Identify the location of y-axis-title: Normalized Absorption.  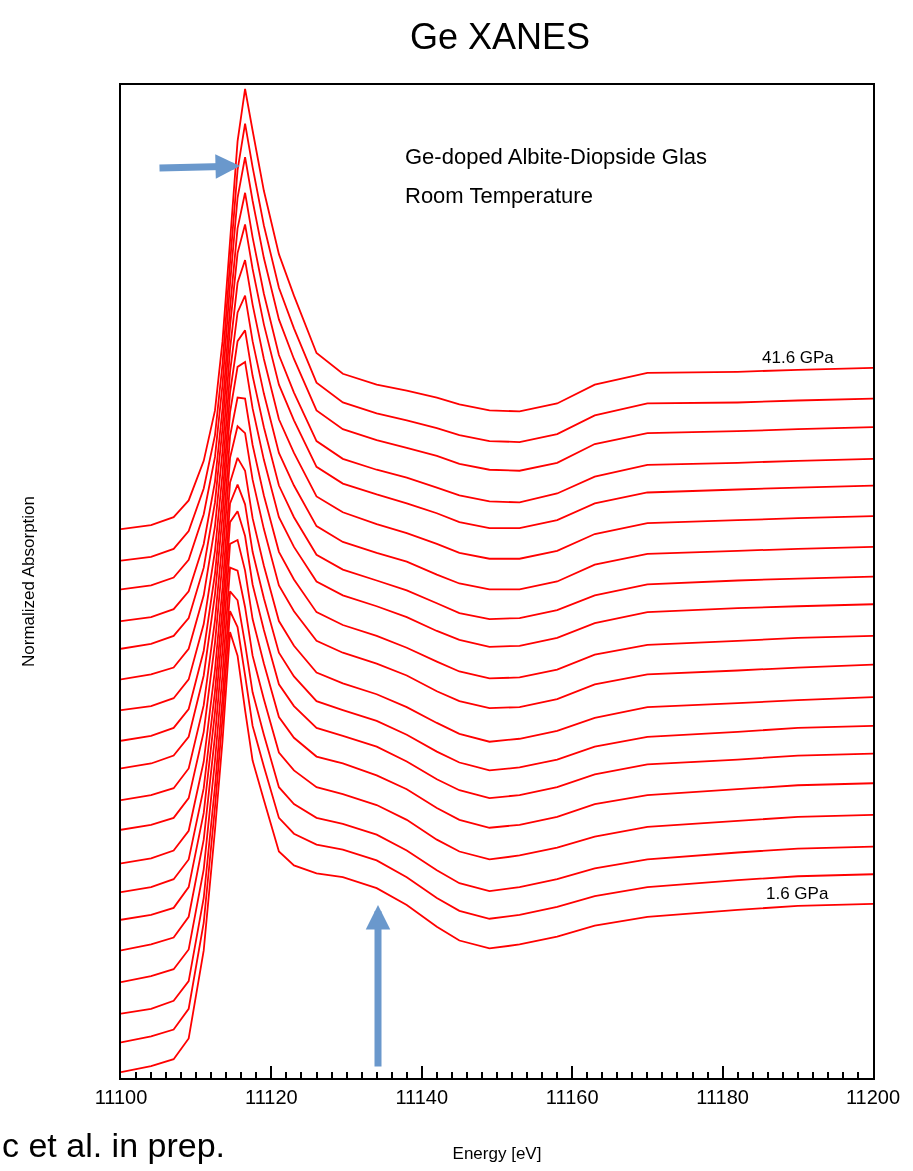
(29, 581).